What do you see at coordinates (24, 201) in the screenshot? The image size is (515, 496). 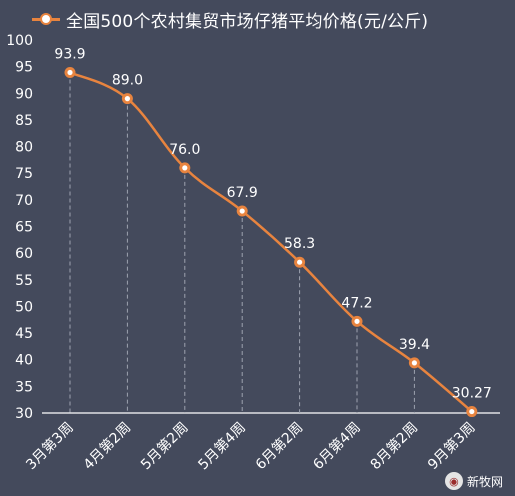 I see `y-tick-label: 70` at bounding box center [24, 201].